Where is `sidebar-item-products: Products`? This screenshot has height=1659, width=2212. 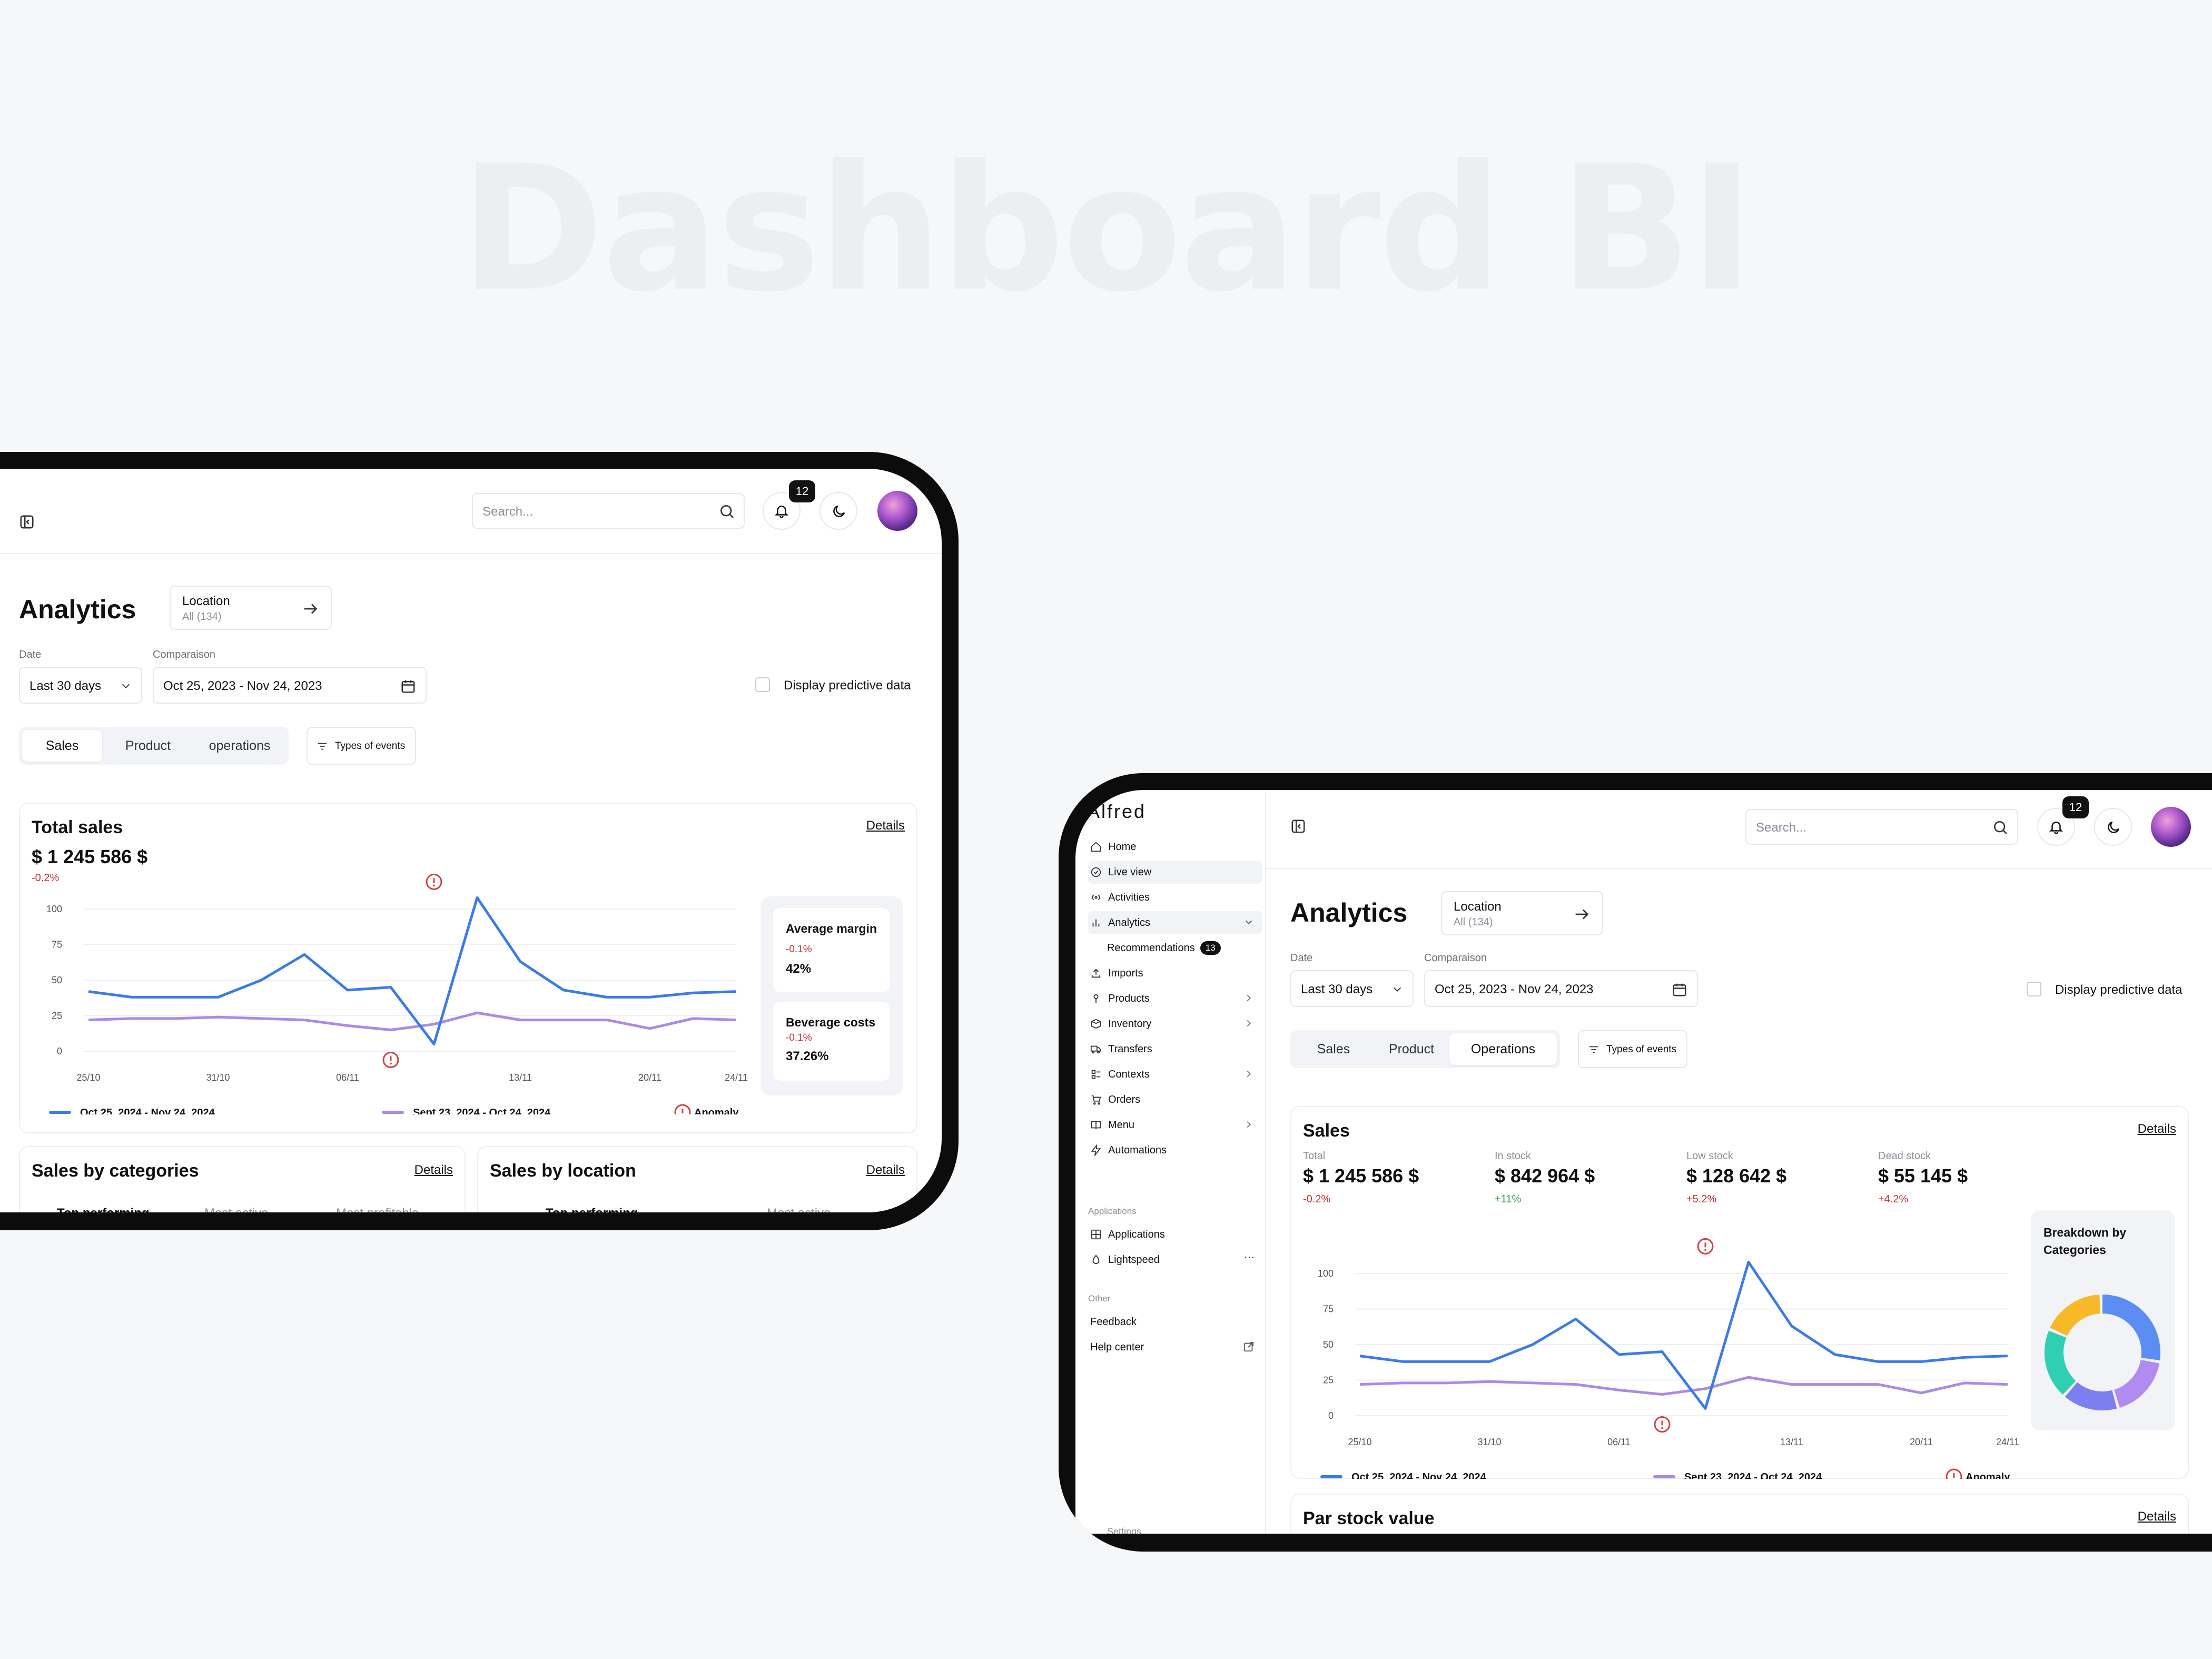 sidebar-item-products: Products is located at coordinates (1175, 998).